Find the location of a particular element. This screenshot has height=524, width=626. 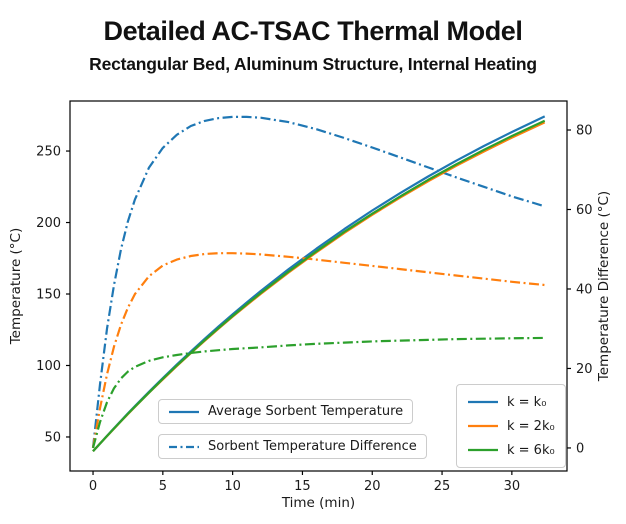

chart-title: Detailed AC-TSAC Thermal Model is located at coordinates (313, 31).